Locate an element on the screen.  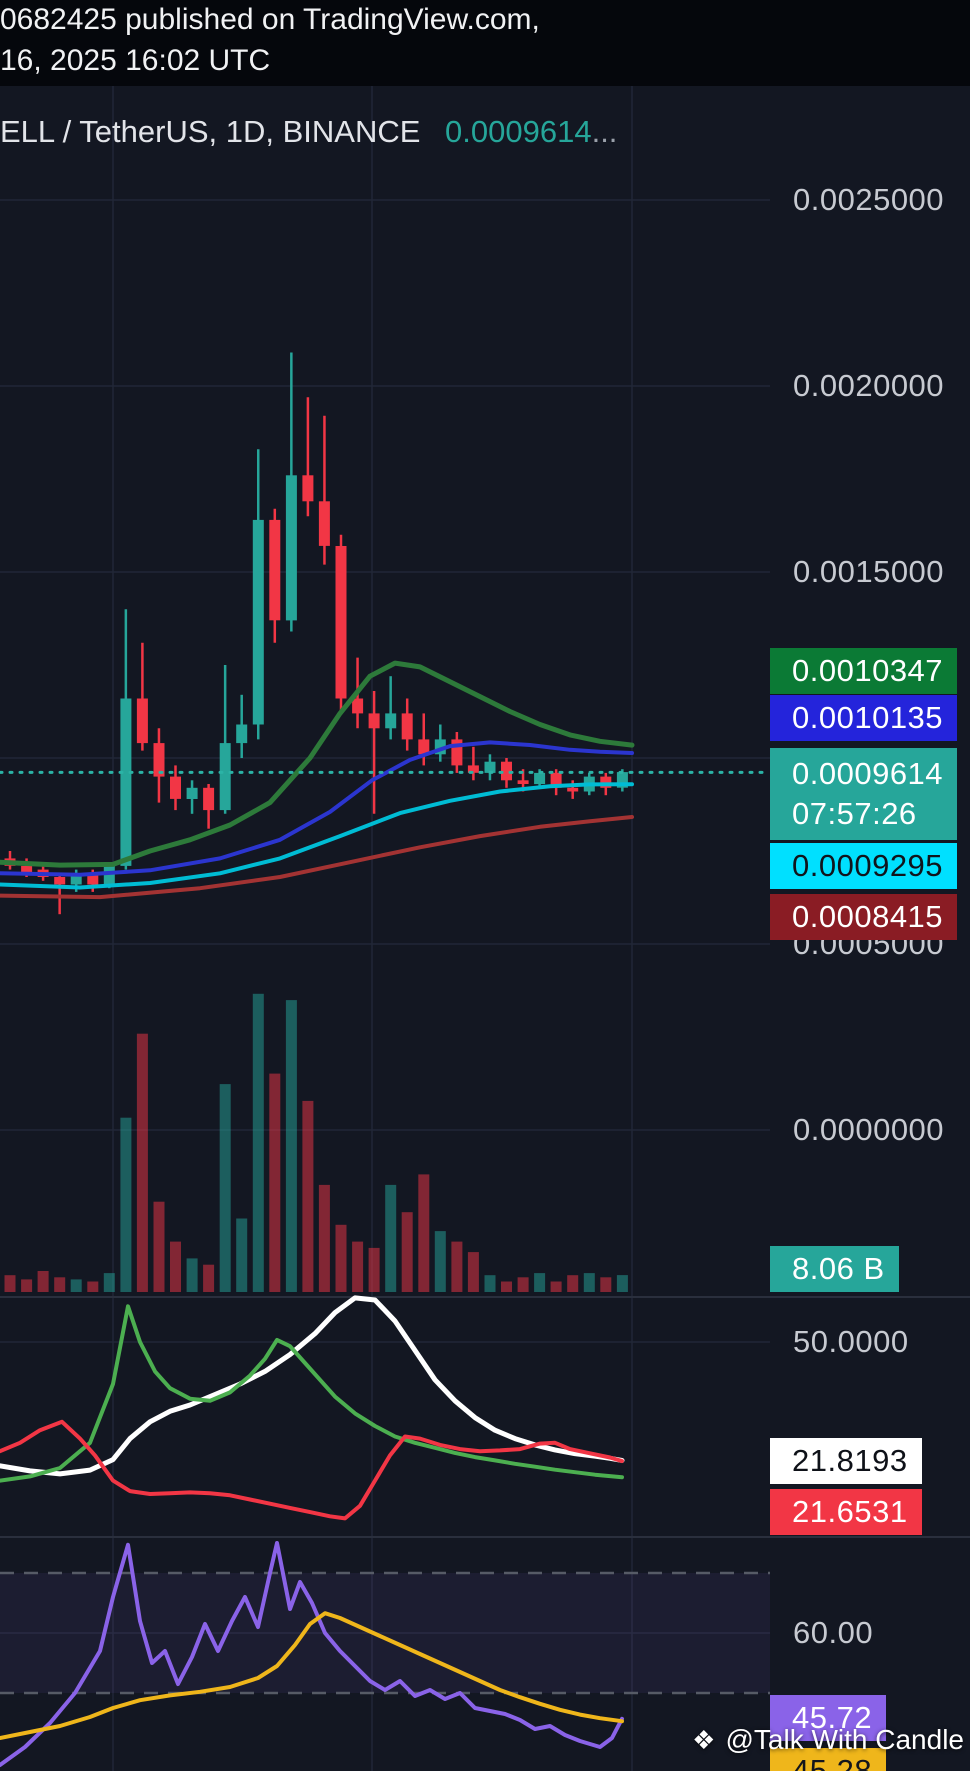
label-osc1-white: 21.8193 is located at coordinates (846, 1461).